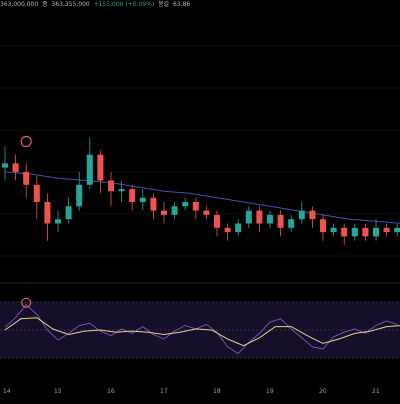 The width and height of the screenshot is (400, 404). Describe the element at coordinates (217, 391) in the screenshot. I see `x-axis-label: 18` at that location.